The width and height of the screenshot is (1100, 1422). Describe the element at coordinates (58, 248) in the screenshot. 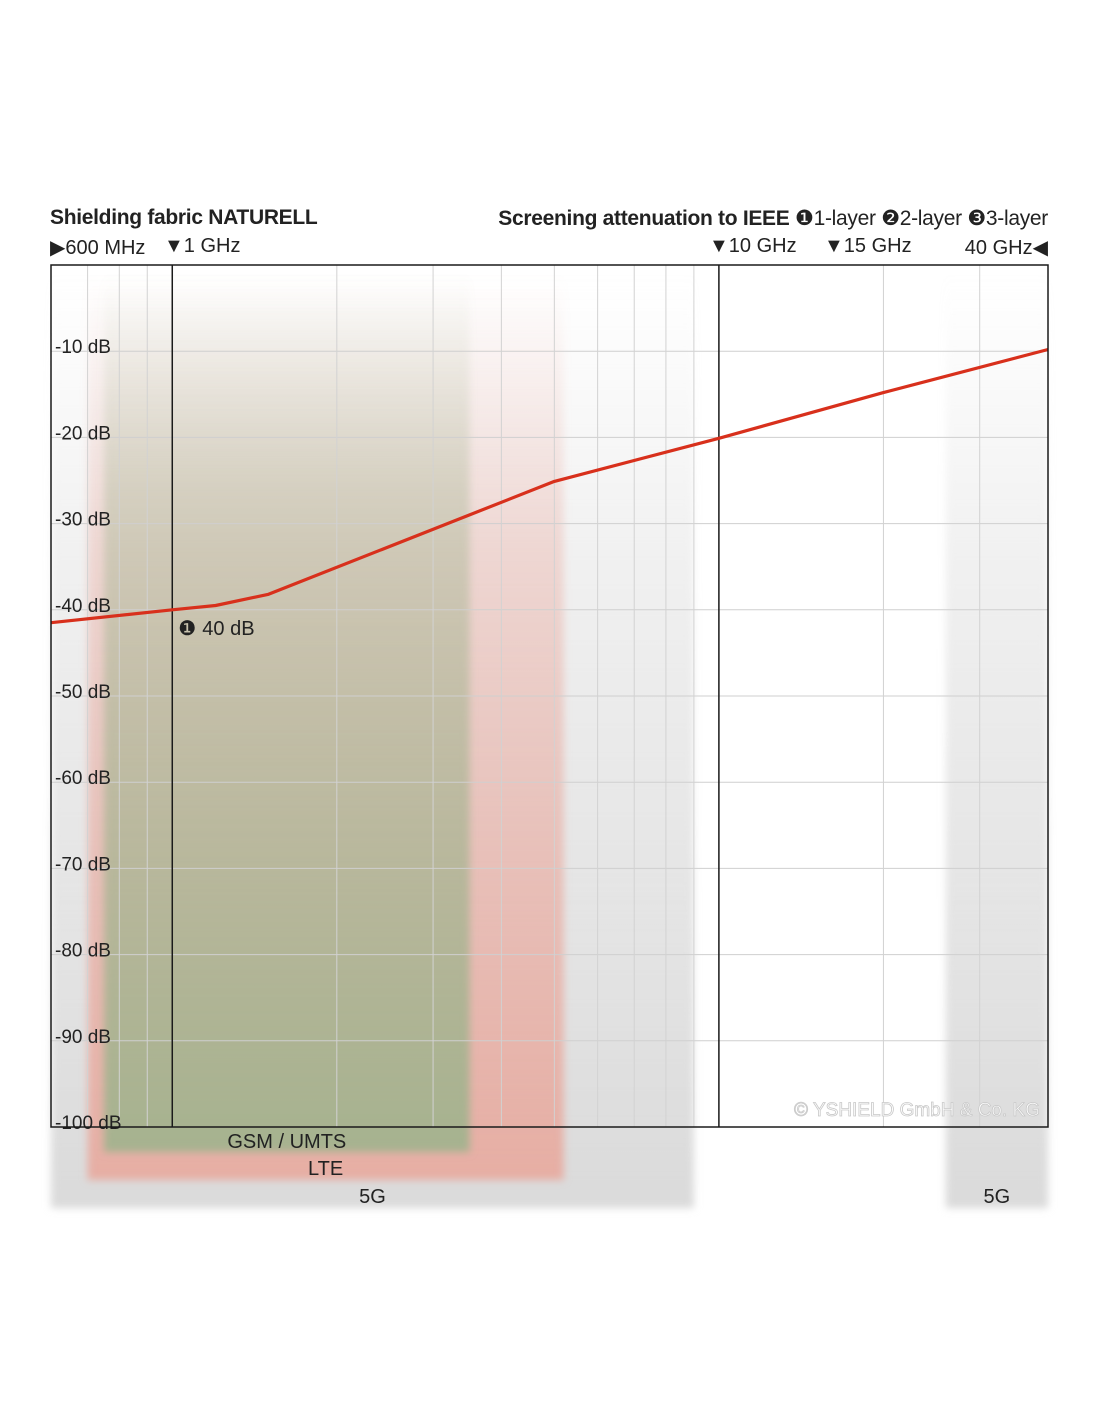

I see `triangle-right-icon: ▶` at that location.